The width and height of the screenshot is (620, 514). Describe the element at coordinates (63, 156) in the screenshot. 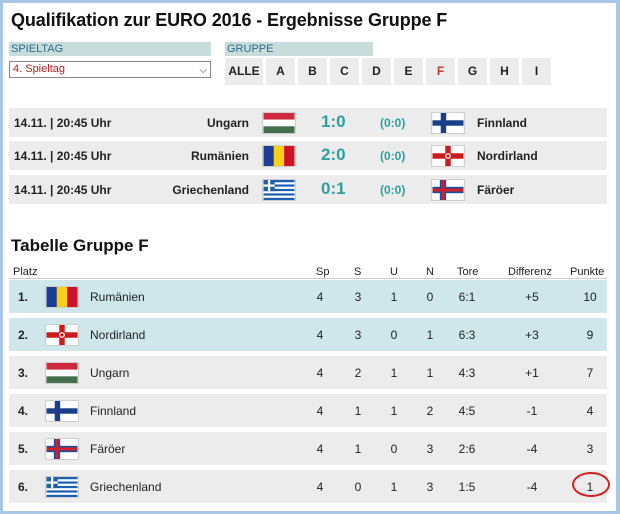

I see `match-datetime: 14.11. | 20:45 Uhr` at that location.